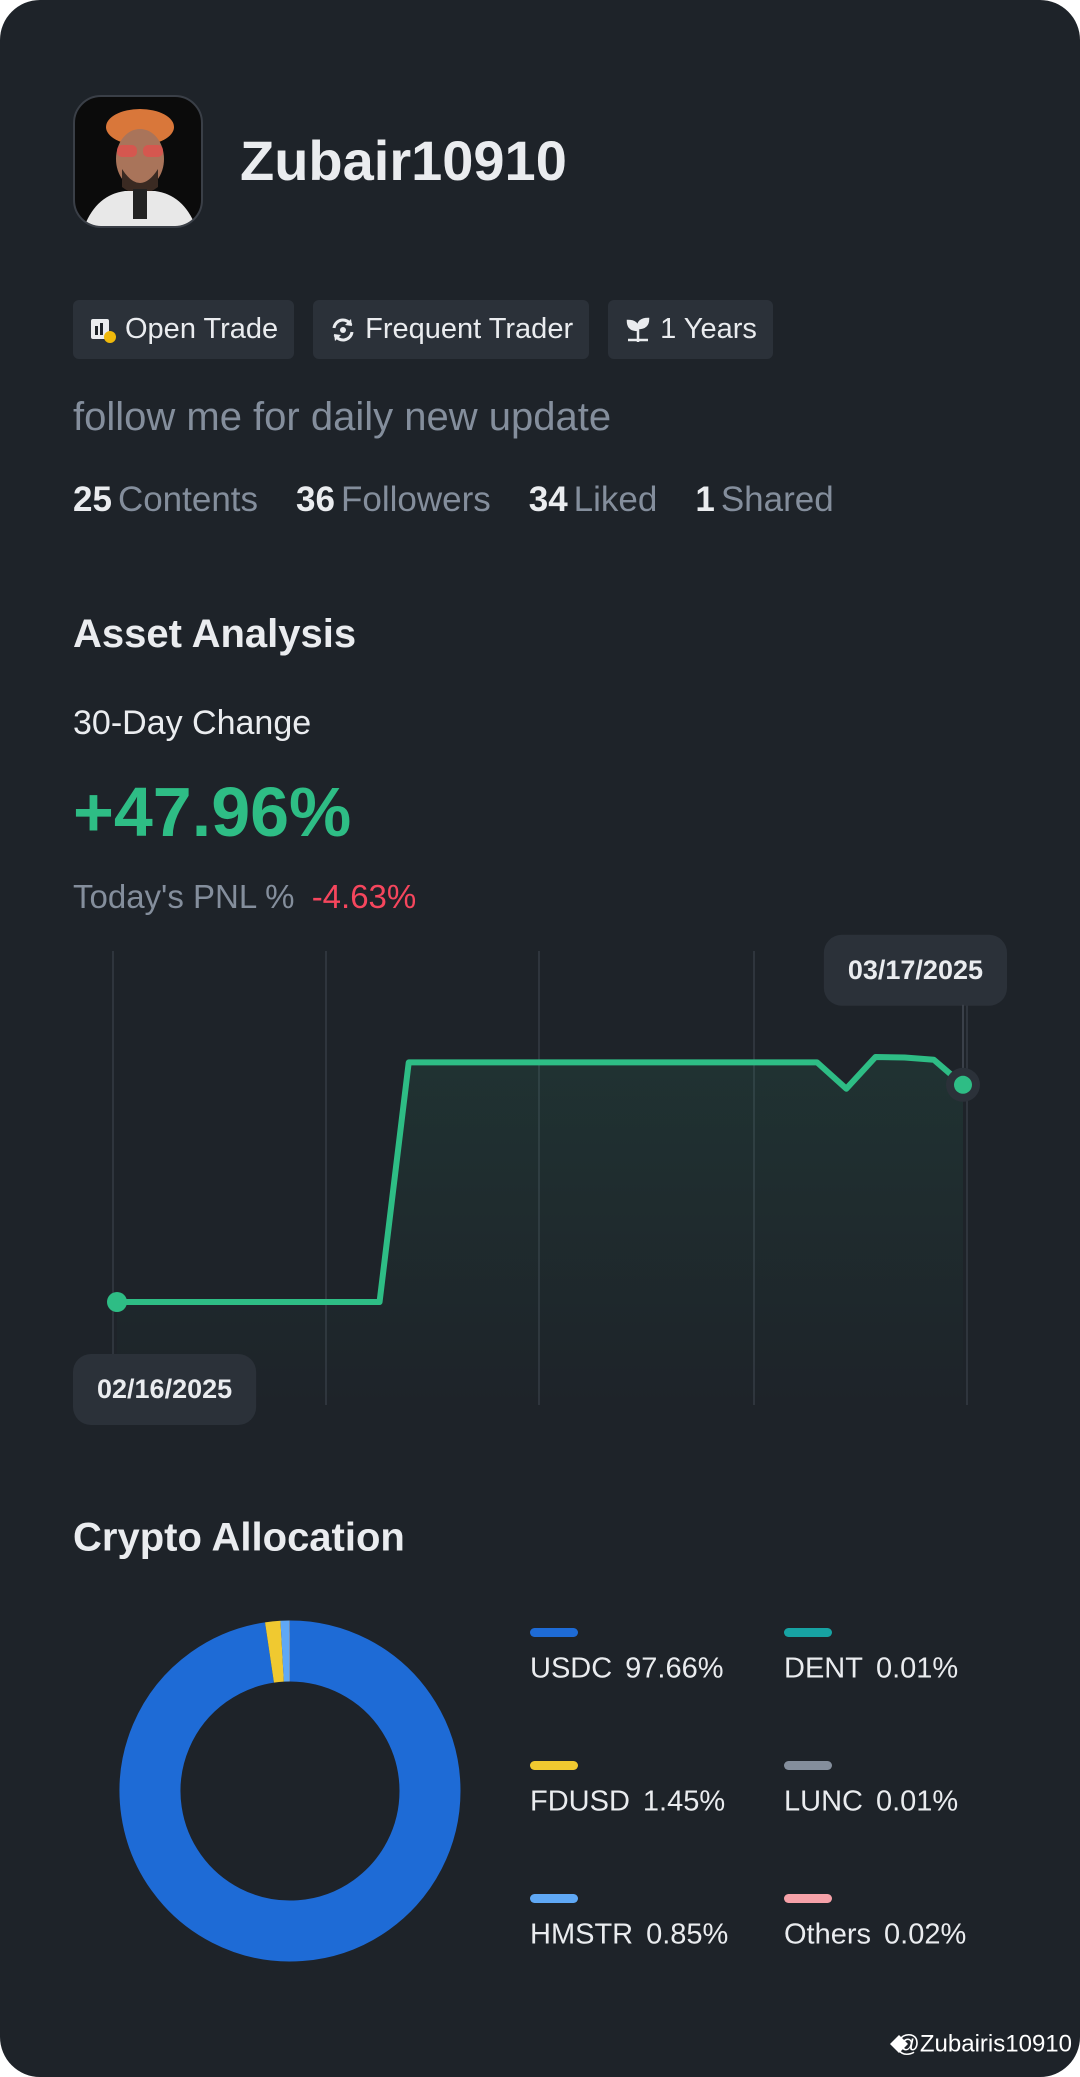  What do you see at coordinates (342, 417) in the screenshot?
I see `bio: follow me for daily new update` at bounding box center [342, 417].